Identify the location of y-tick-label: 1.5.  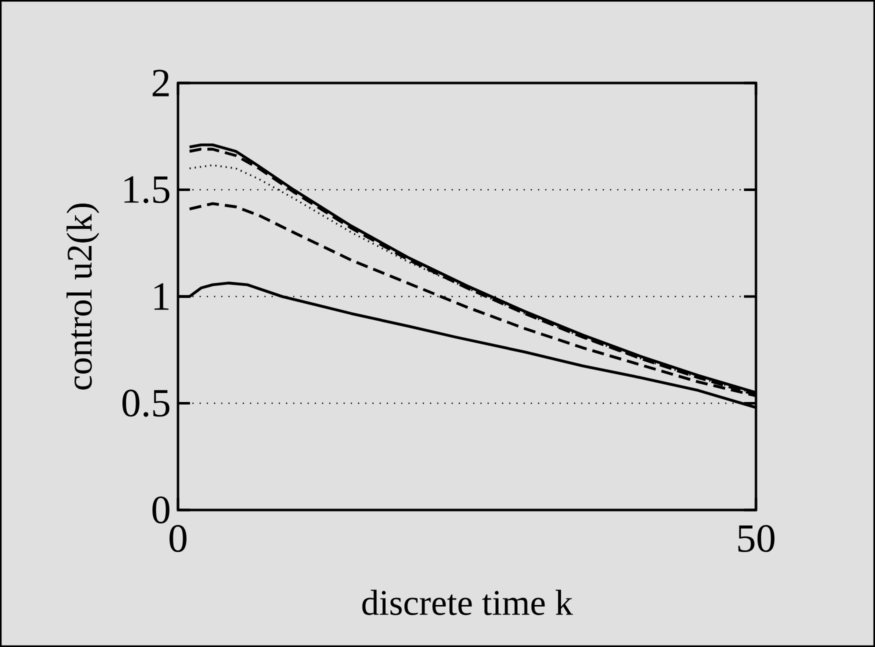
(147, 190).